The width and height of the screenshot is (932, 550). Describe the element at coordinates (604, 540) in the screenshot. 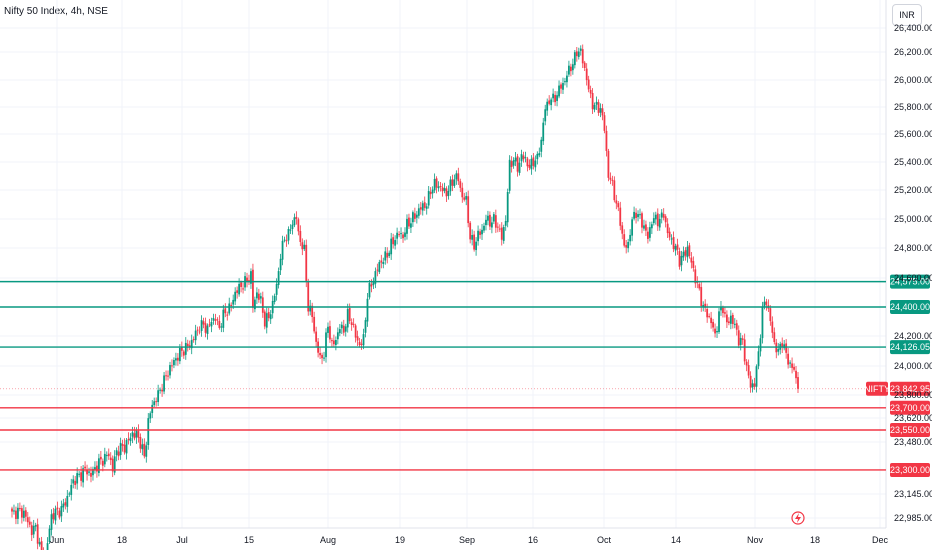

I see `time-tick-label: Oct` at that location.